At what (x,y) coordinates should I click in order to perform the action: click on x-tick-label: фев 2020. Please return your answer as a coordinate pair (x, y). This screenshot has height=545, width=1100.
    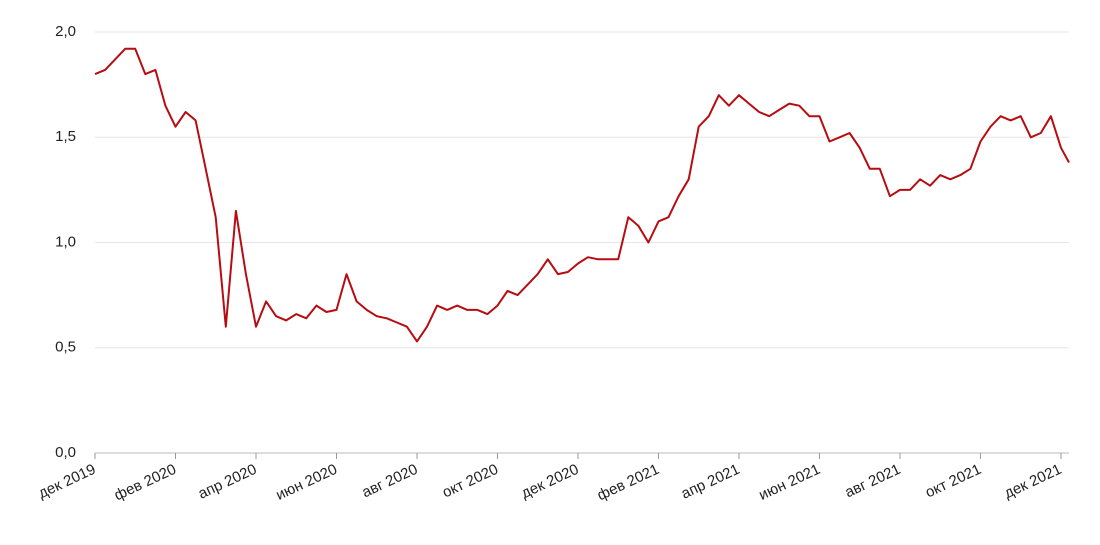
    Looking at the image, I should click on (145, 482).